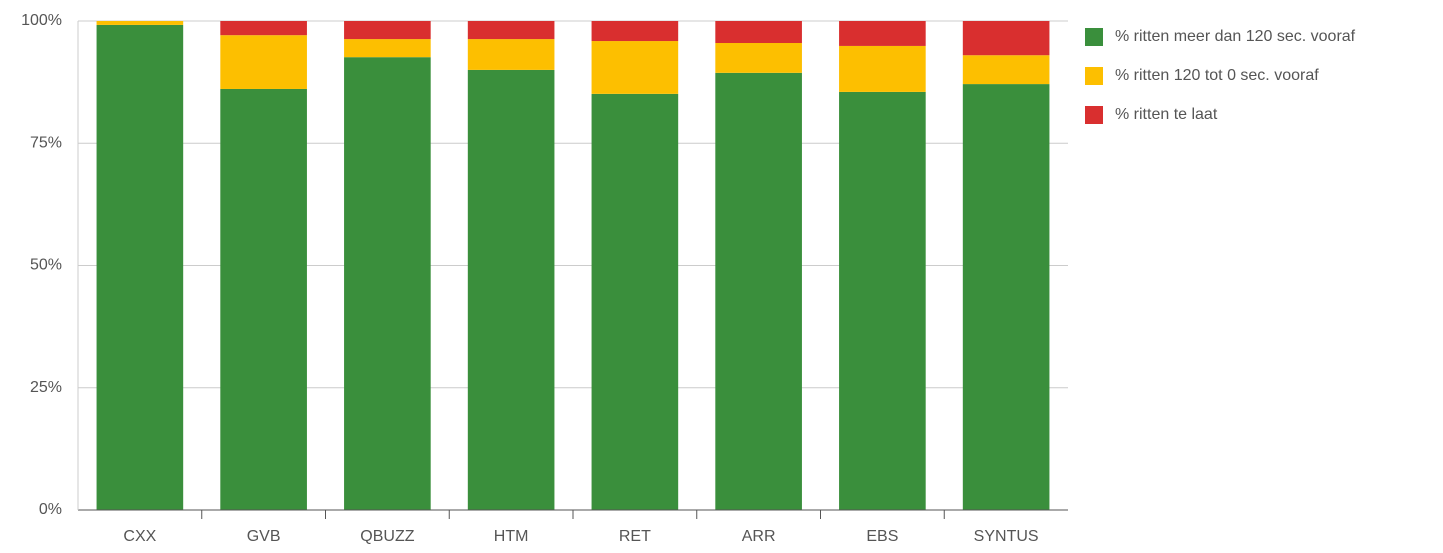 This screenshot has height=553, width=1443. I want to click on y-tick-label: 25%, so click(46, 387).